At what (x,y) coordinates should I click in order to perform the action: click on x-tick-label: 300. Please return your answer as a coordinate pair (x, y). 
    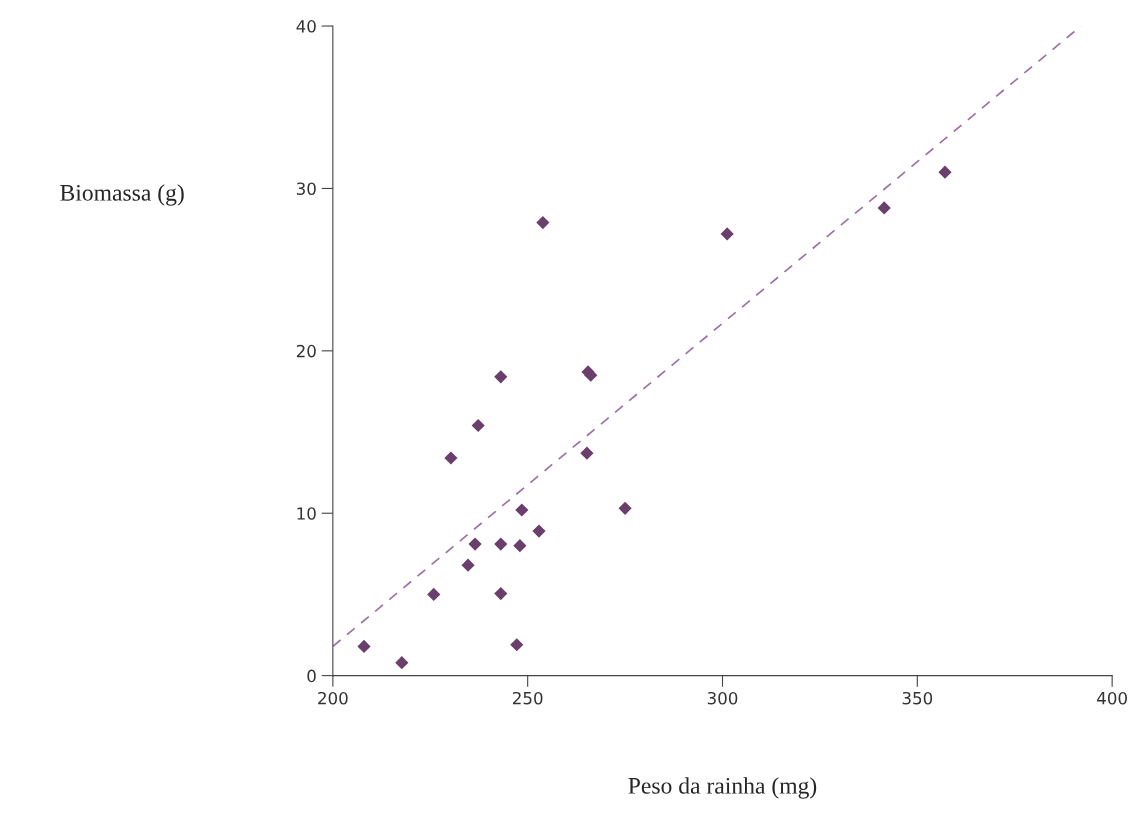
    Looking at the image, I should click on (722, 698).